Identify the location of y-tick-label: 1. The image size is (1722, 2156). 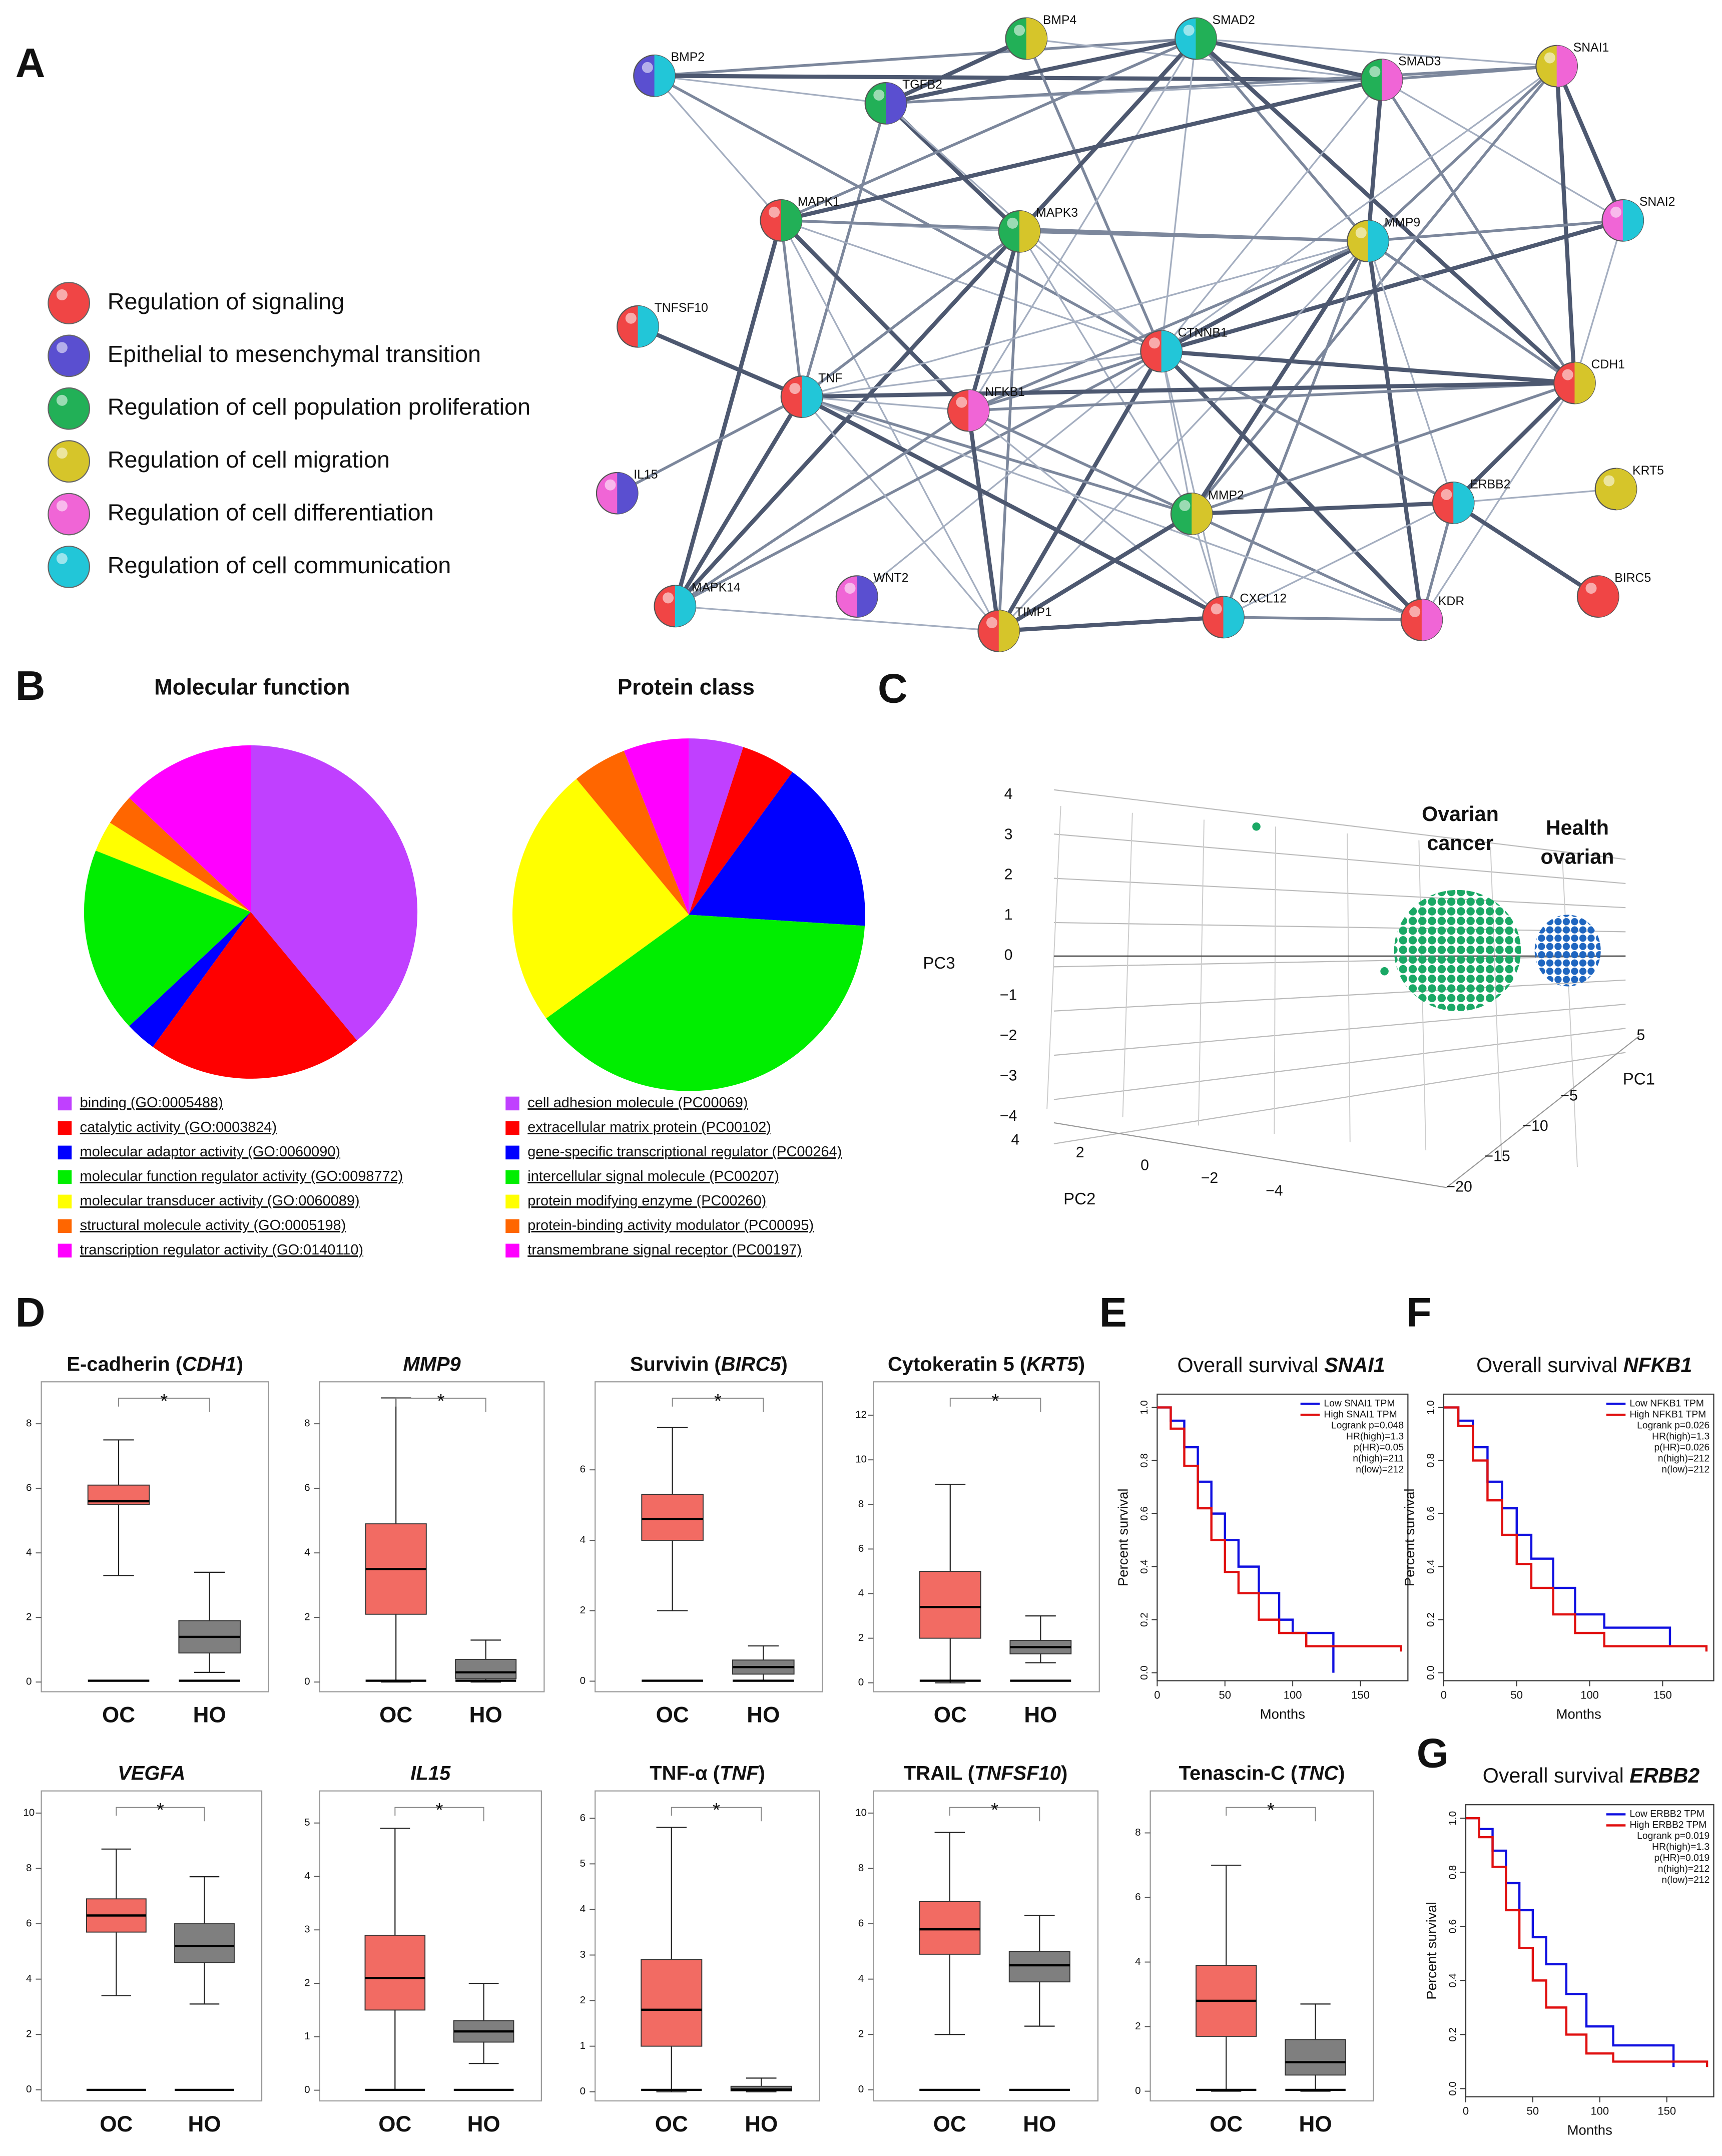
(307, 2036).